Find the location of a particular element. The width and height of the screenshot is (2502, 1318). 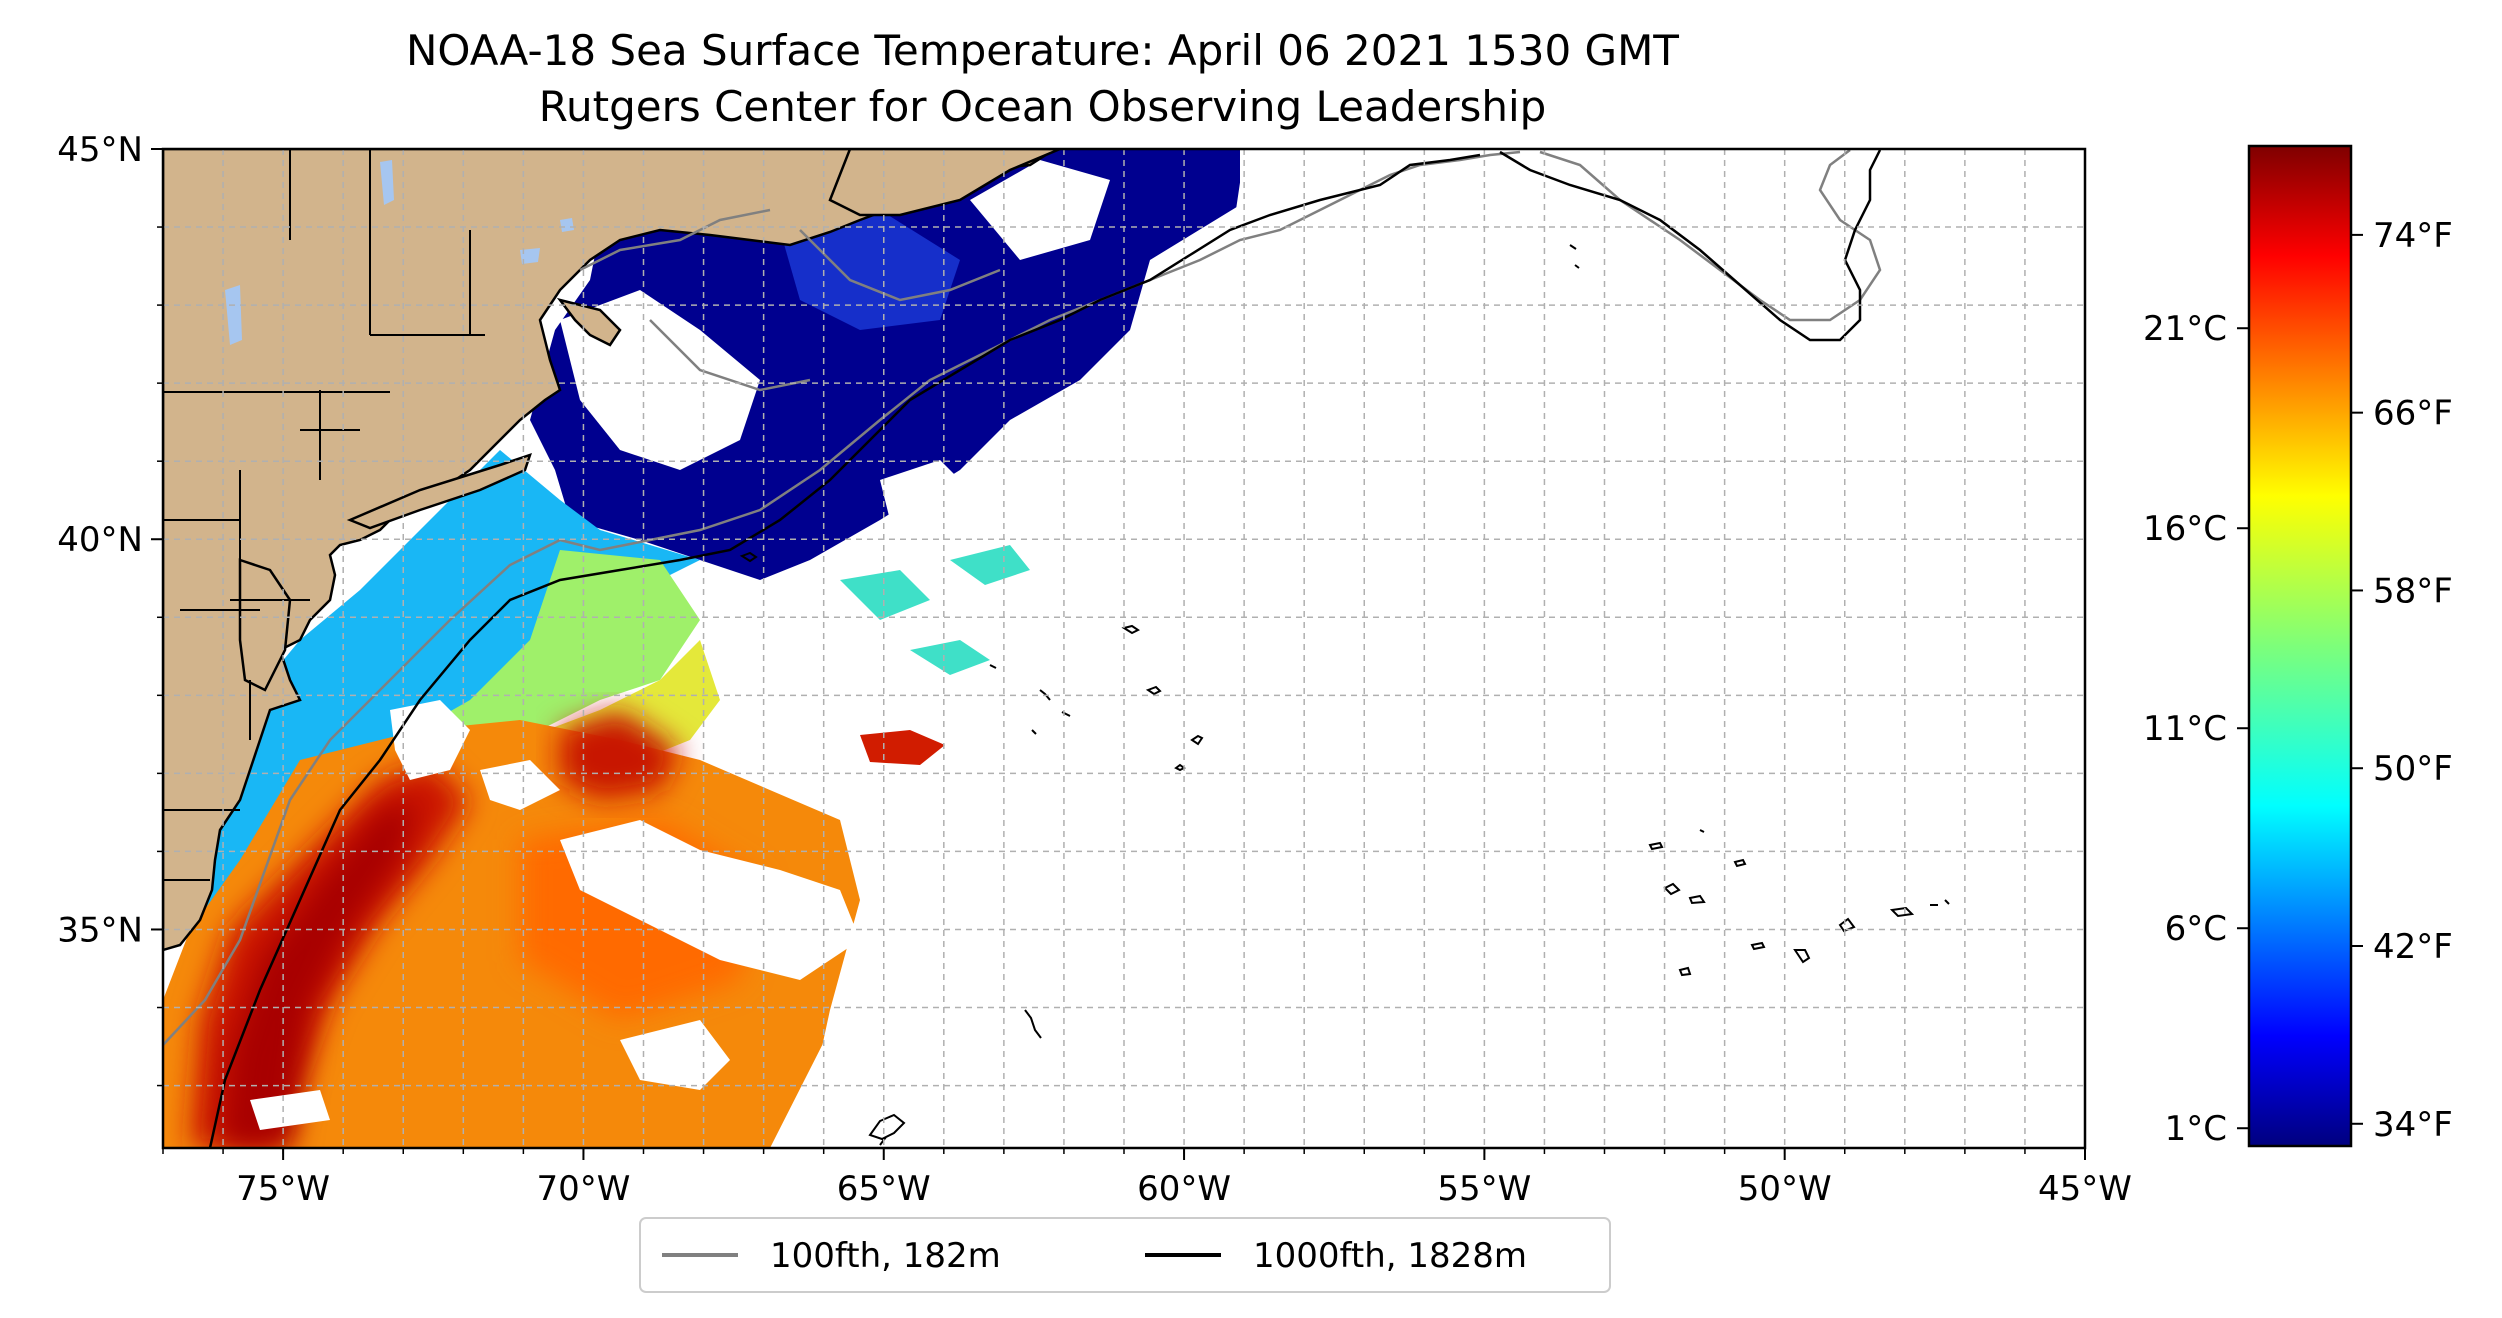

colorbar-f-label: 58°F is located at coordinates (2413, 591).